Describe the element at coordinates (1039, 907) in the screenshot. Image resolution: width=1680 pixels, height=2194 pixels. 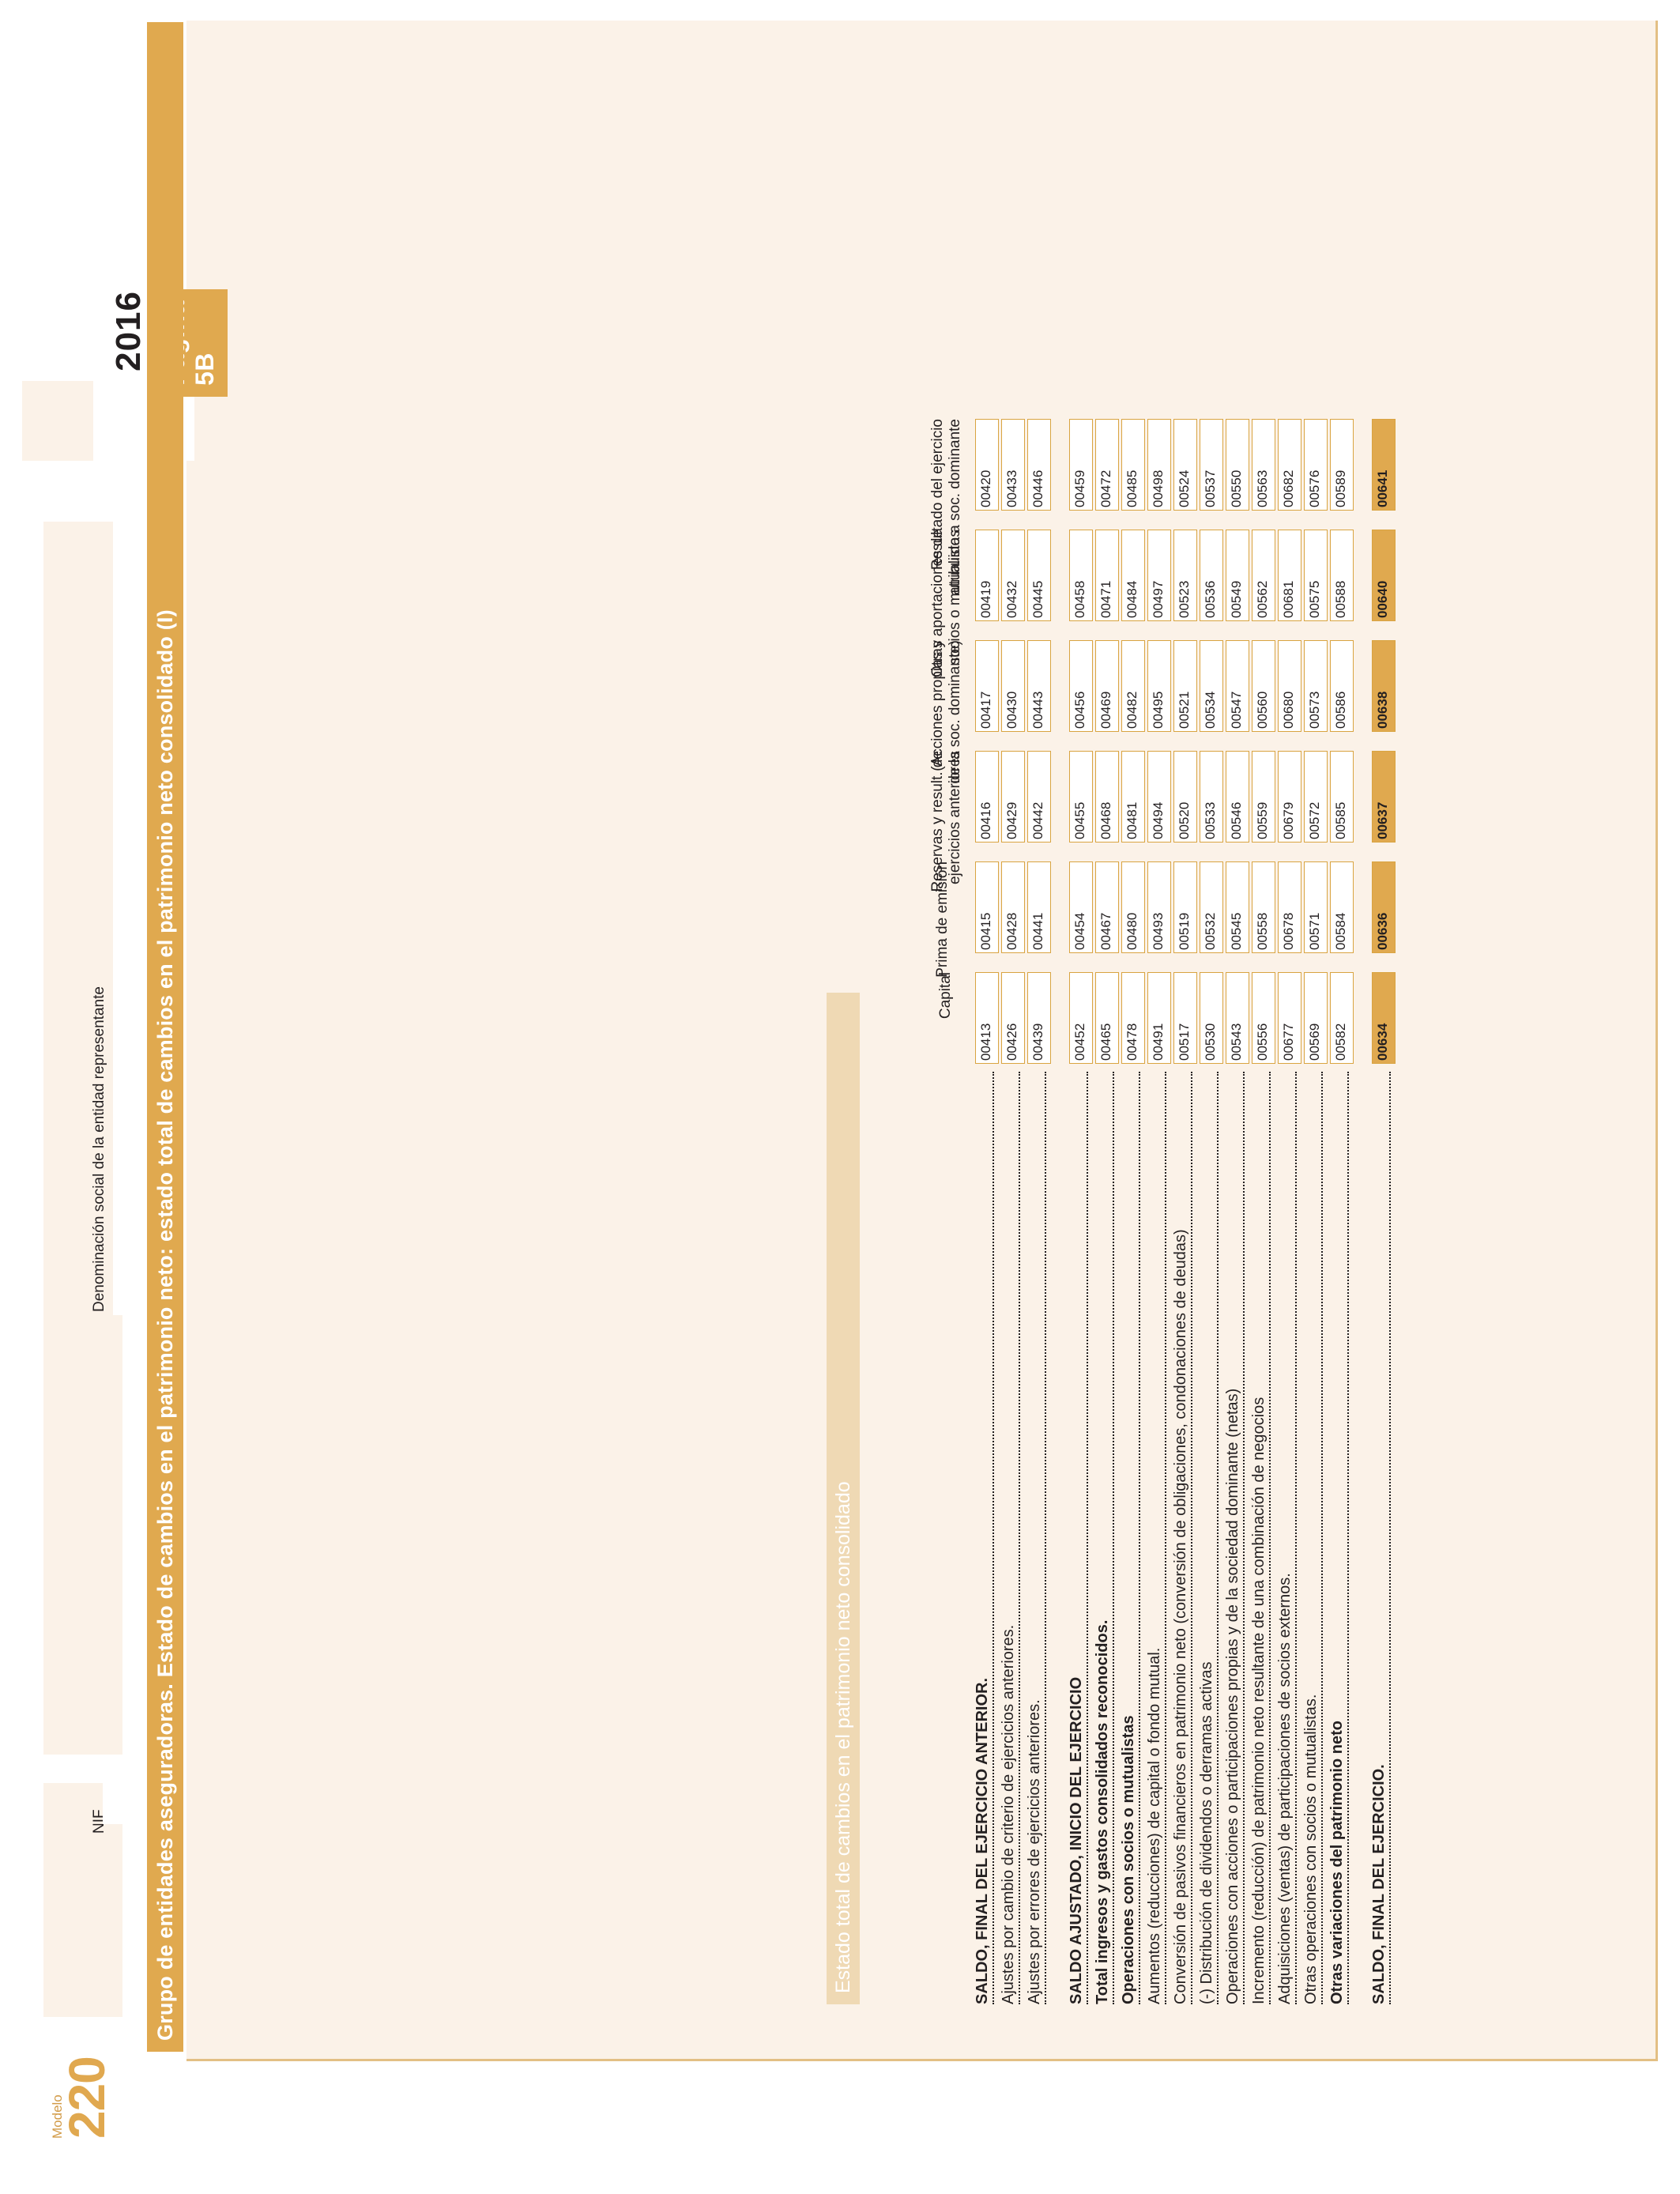
I see `code-cell-00441: 00441` at that location.